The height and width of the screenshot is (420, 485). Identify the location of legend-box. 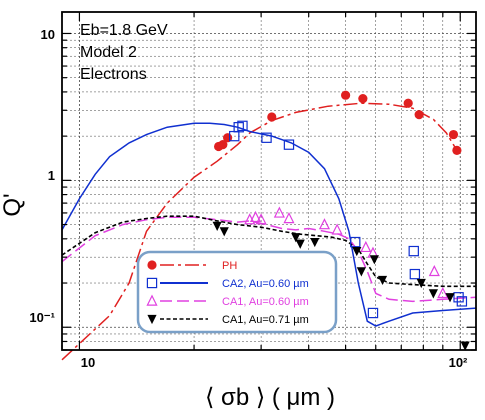
(237, 292).